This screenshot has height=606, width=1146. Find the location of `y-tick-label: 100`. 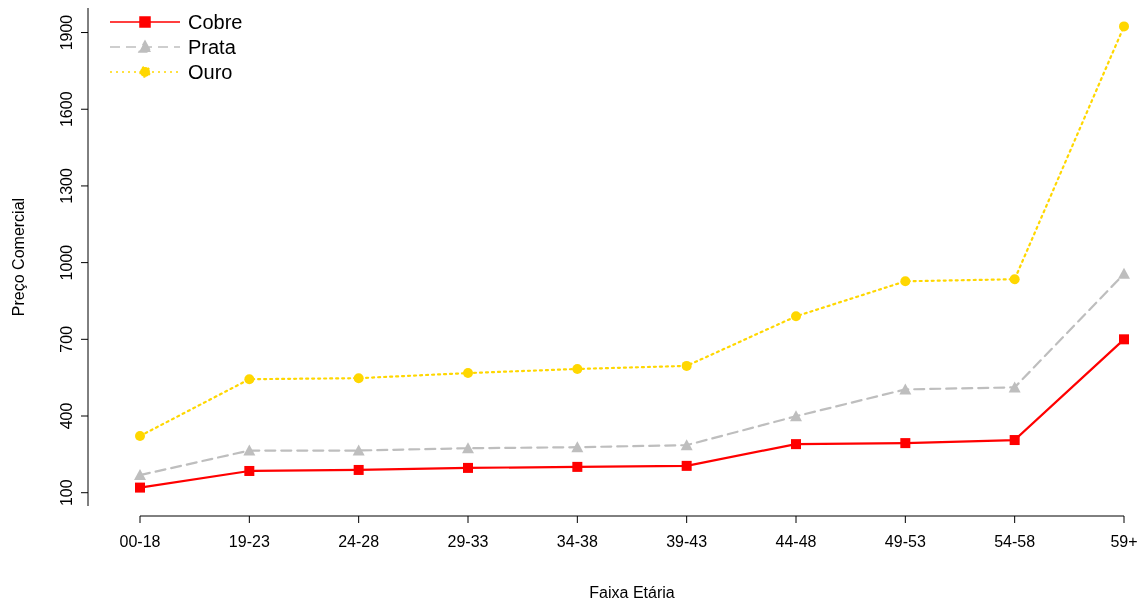

y-tick-label: 100 is located at coordinates (66, 493).